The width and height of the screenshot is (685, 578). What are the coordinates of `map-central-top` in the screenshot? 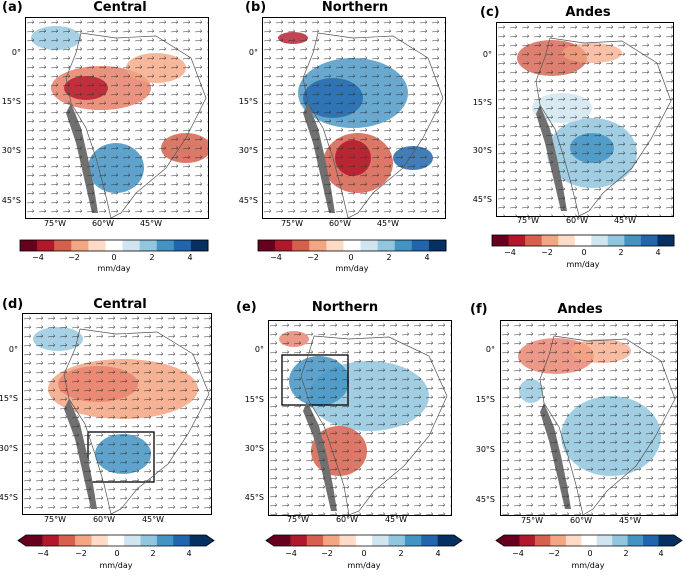 It's located at (117, 118).